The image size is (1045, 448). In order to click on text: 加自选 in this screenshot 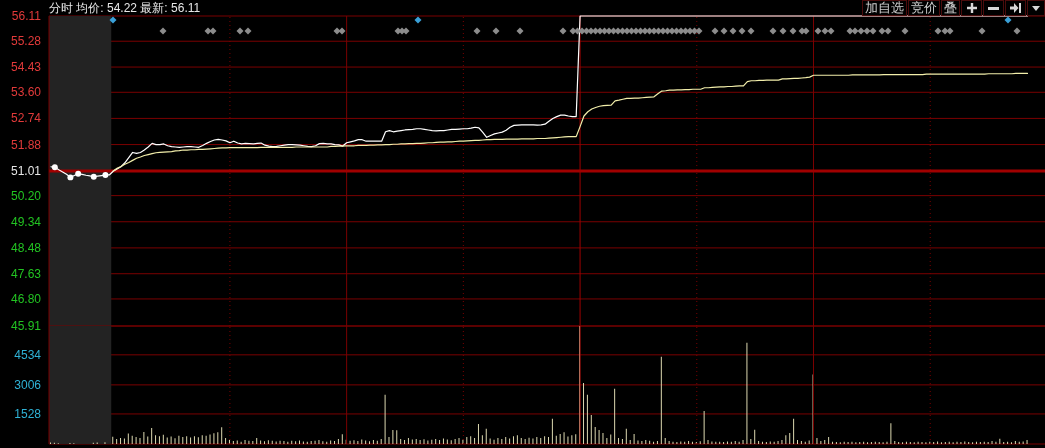, I will do `click(884, 8)`.